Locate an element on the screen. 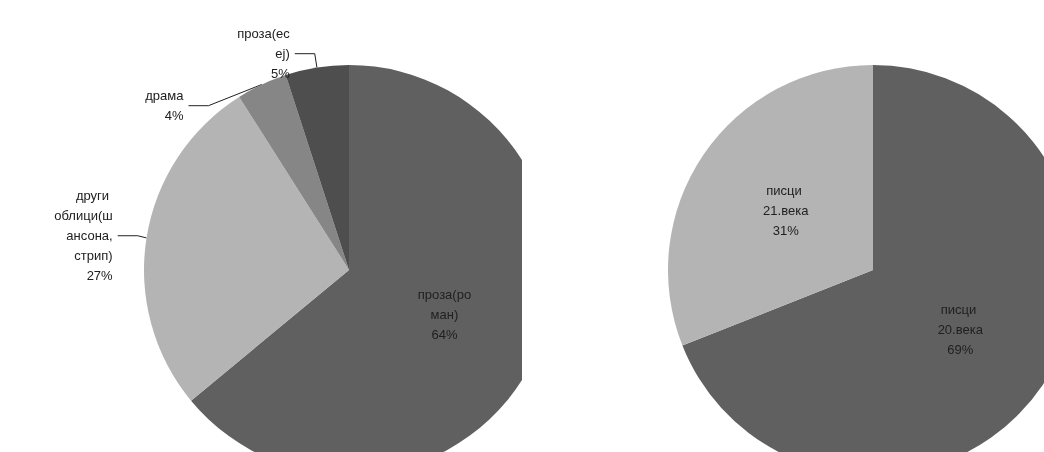  data-label: 64% is located at coordinates (444, 335).